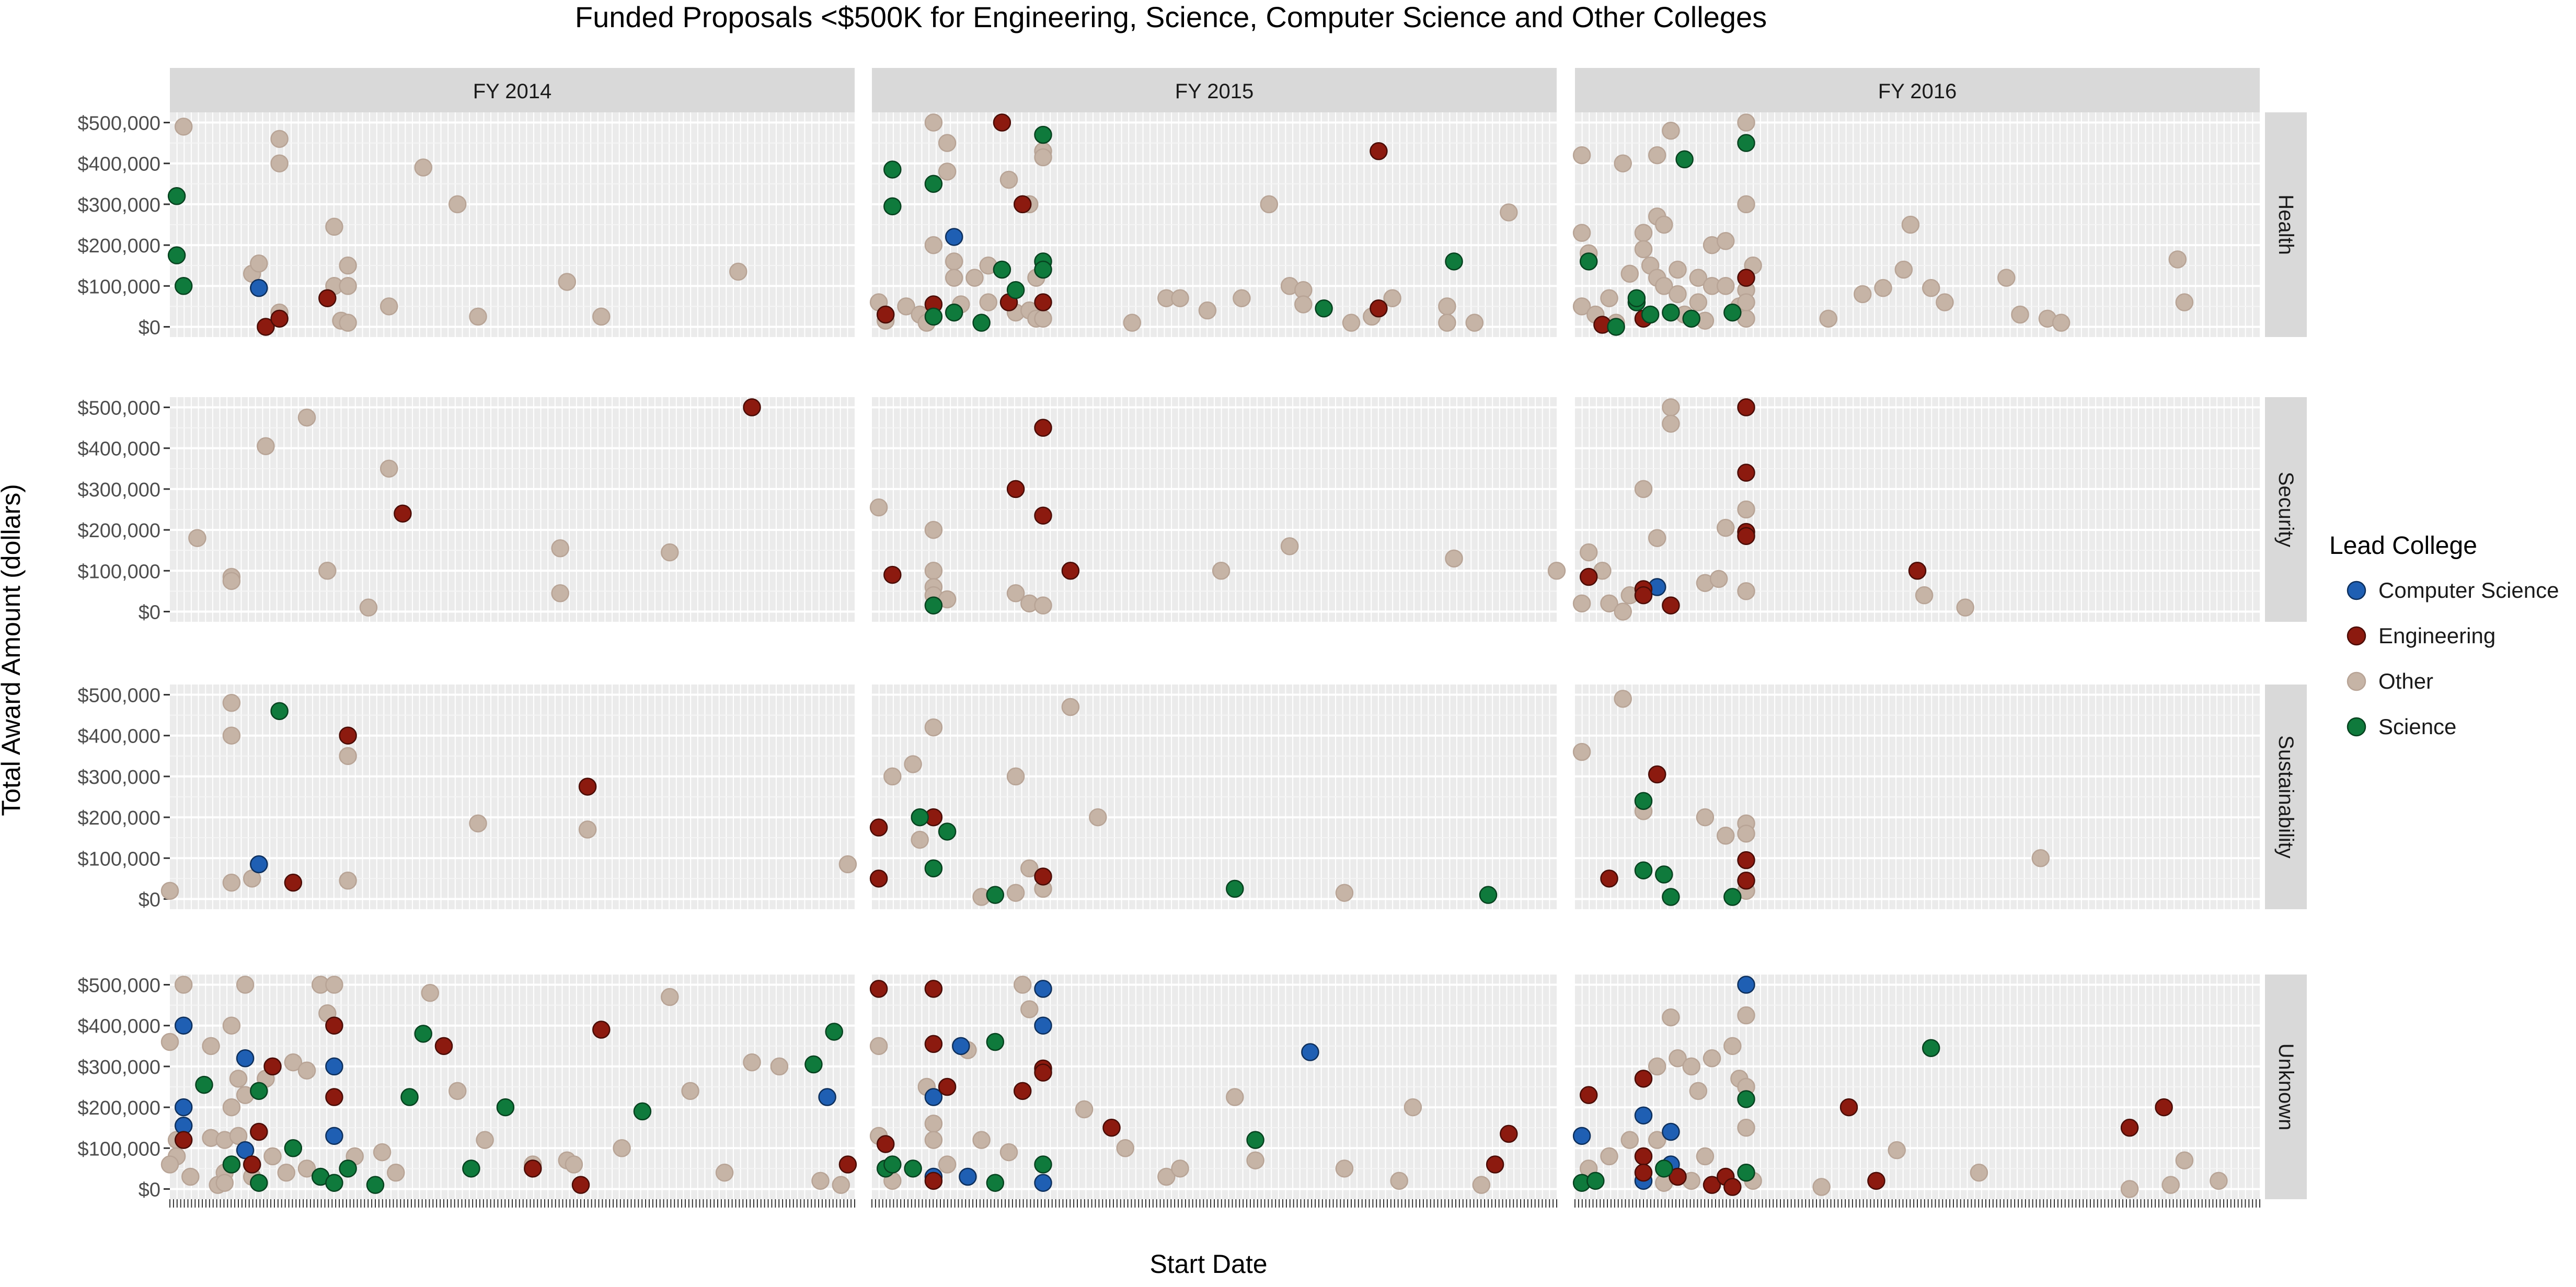 The image size is (2576, 1287). Describe the element at coordinates (119, 1149) in the screenshot. I see `y-tick-label: $100,000` at that location.